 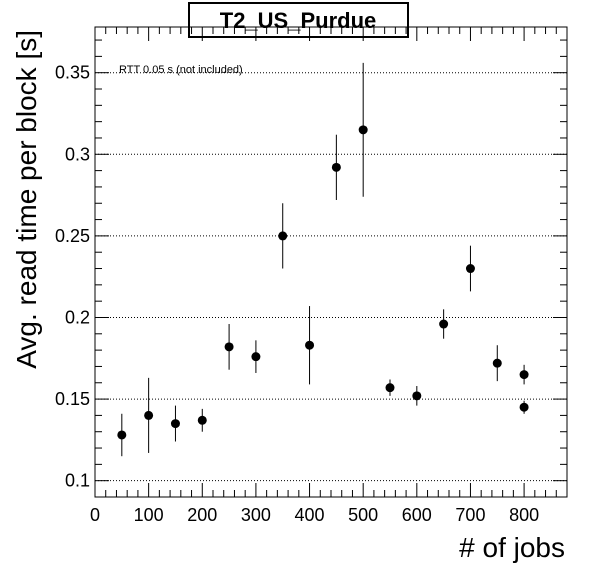 I want to click on y-tick-label: 0.3, so click(x=77, y=154).